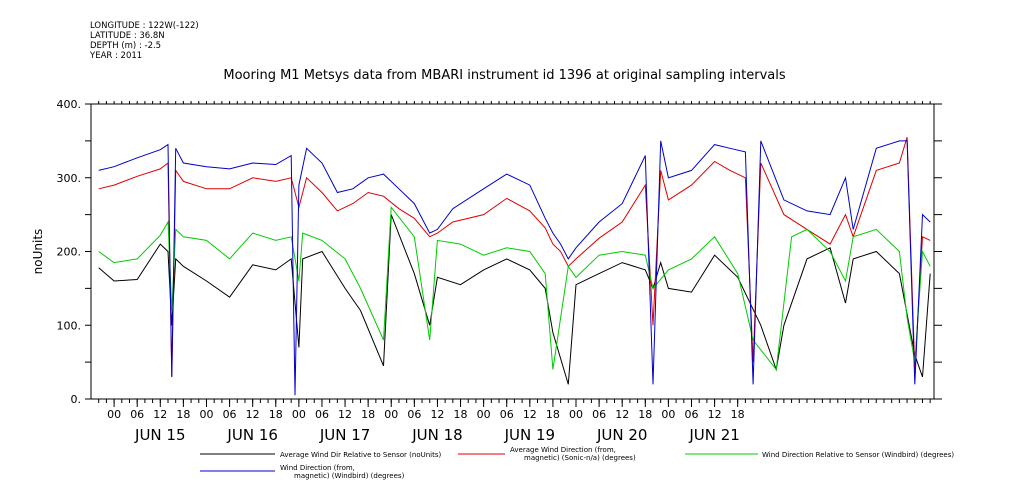 The image size is (1009, 504). I want to click on y-tick-label: 100., so click(69, 325).